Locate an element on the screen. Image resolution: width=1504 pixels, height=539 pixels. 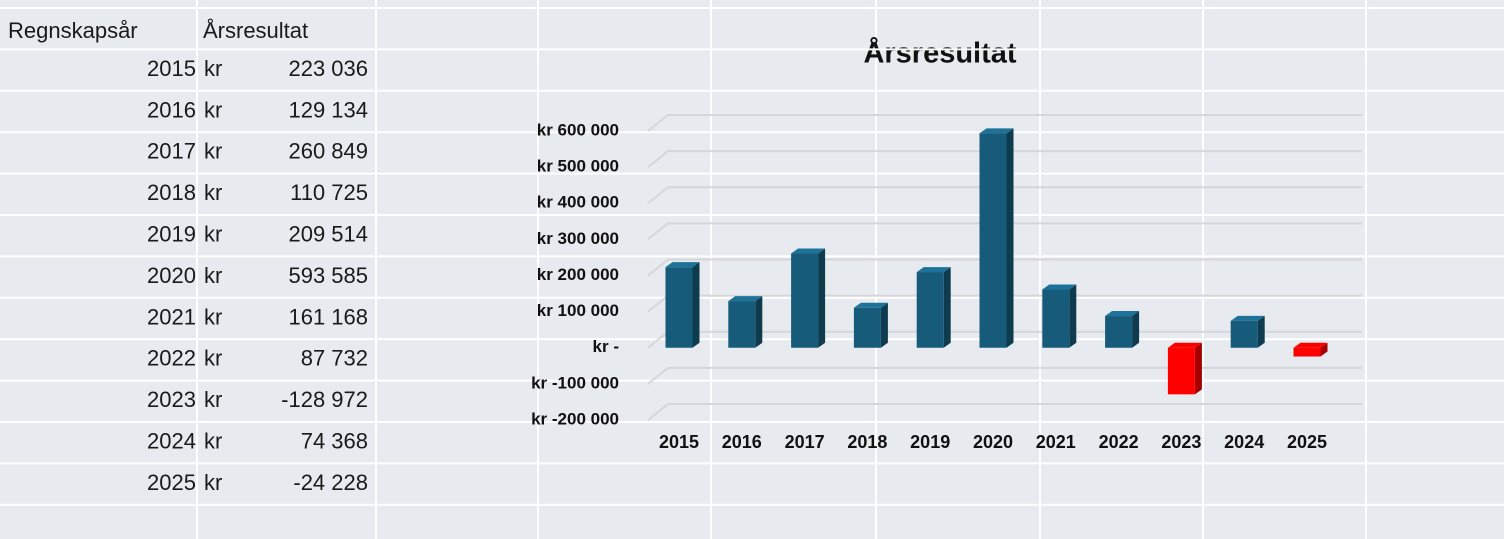
value-cell: 161 168 is located at coordinates (328, 316).